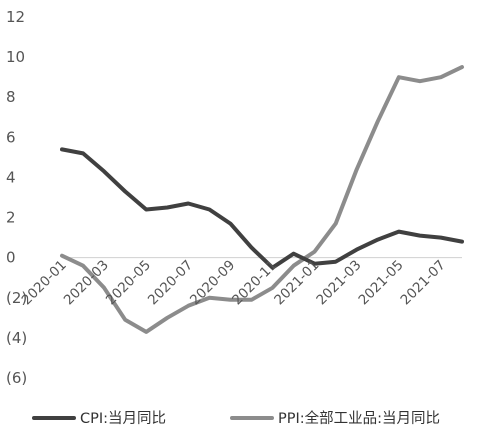 The image size is (482, 437). What do you see at coordinates (236, 418) in the screenshot?
I see `legend: CPI:当月同比 PPI:全部工业品:当月同比` at bounding box center [236, 418].